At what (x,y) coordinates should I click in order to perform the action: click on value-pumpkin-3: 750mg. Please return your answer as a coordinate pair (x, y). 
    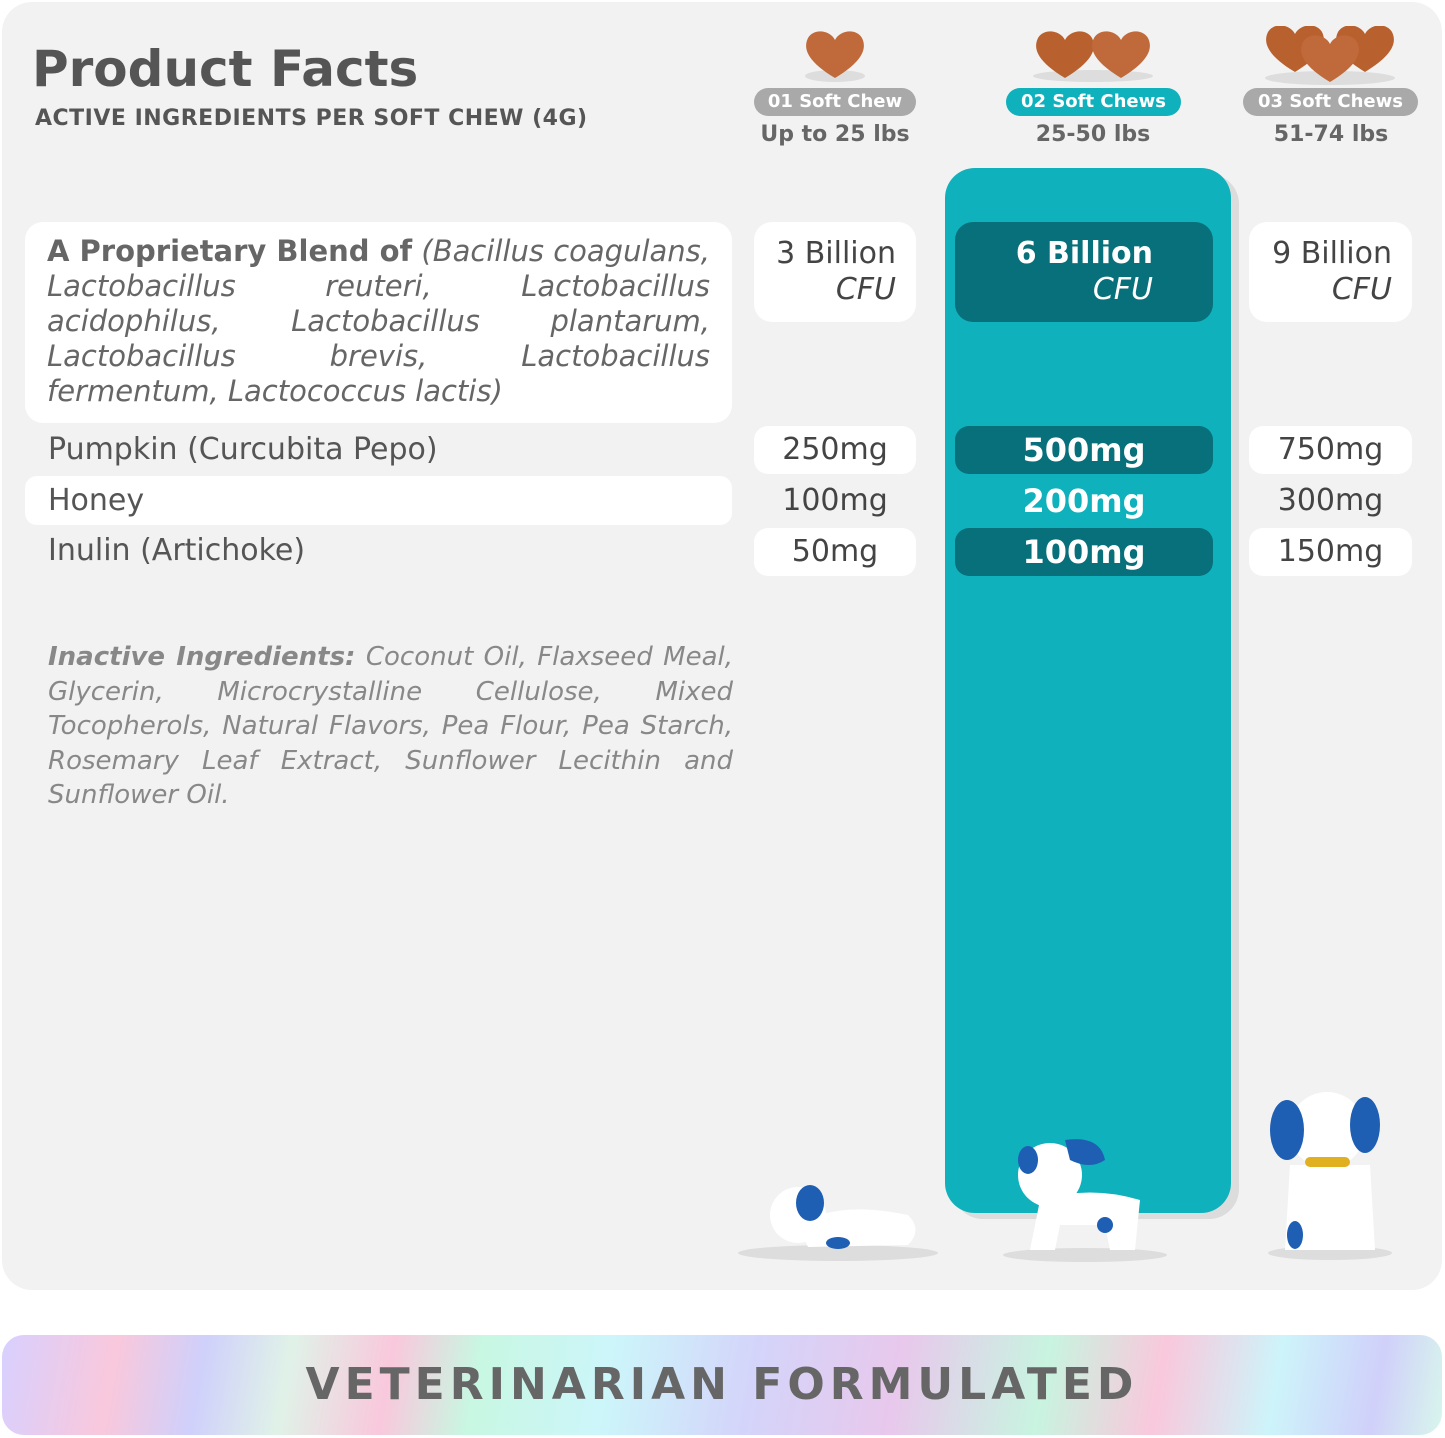
    Looking at the image, I should click on (1330, 450).